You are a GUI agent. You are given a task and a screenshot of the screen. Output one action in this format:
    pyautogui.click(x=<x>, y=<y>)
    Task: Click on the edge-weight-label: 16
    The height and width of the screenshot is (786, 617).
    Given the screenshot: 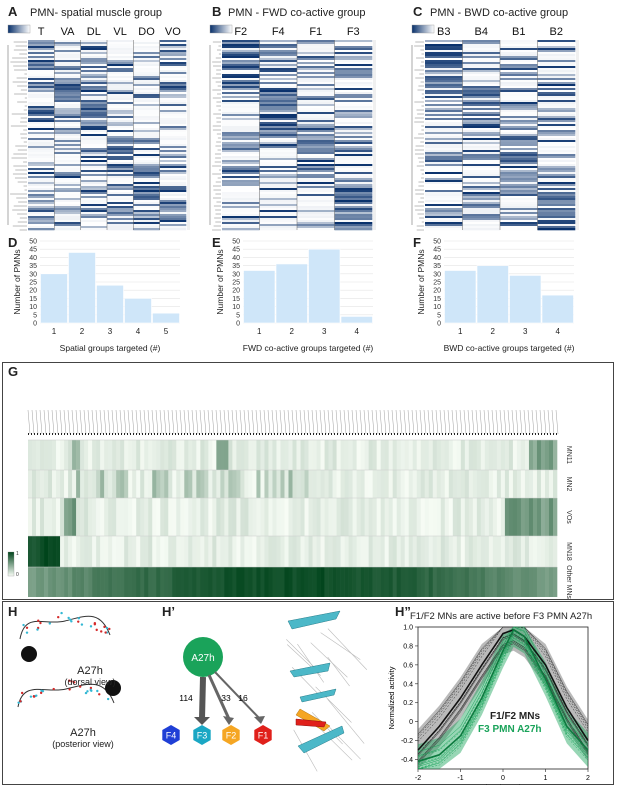 What is the action you would take?
    pyautogui.click(x=243, y=698)
    